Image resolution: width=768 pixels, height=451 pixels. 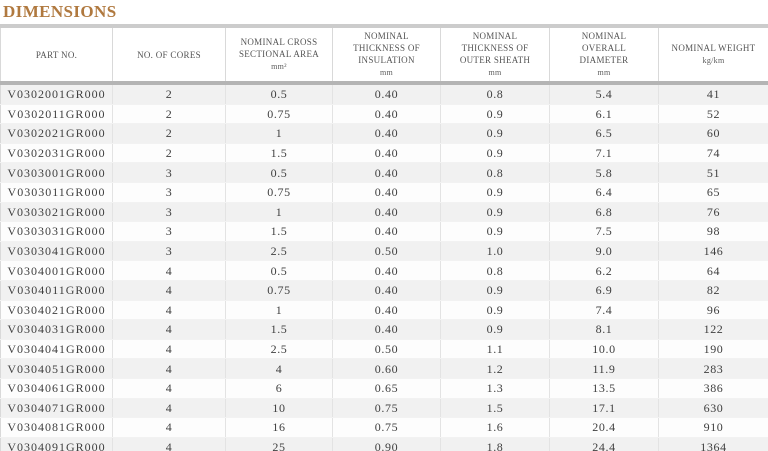 I want to click on column-header-insulation: NOMINAL THICKNESS OF INSULATION mm, so click(x=386, y=56).